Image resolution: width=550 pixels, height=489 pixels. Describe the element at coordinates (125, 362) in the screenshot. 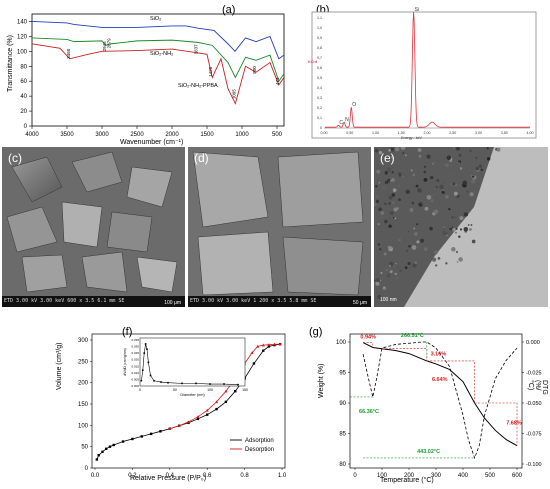

I see `bet-inset-ylabel: dV/dD (cm³/g/nm)` at that location.